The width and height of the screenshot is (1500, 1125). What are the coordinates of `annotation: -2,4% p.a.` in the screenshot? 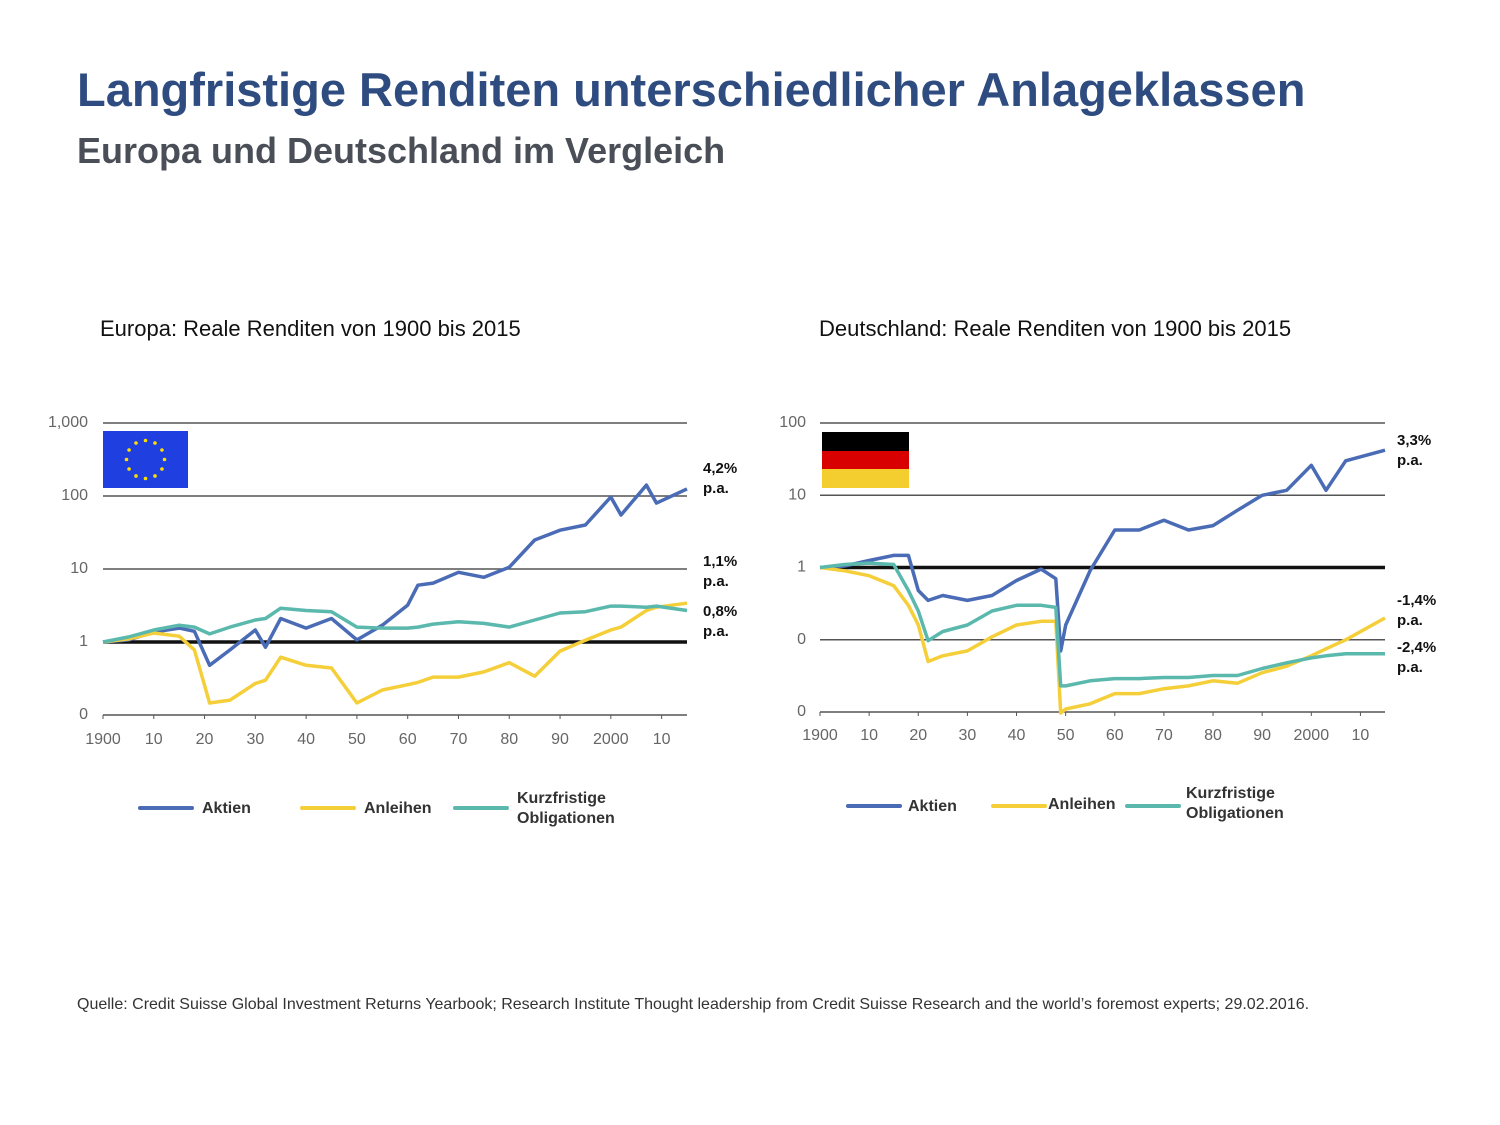 It's located at (1417, 657).